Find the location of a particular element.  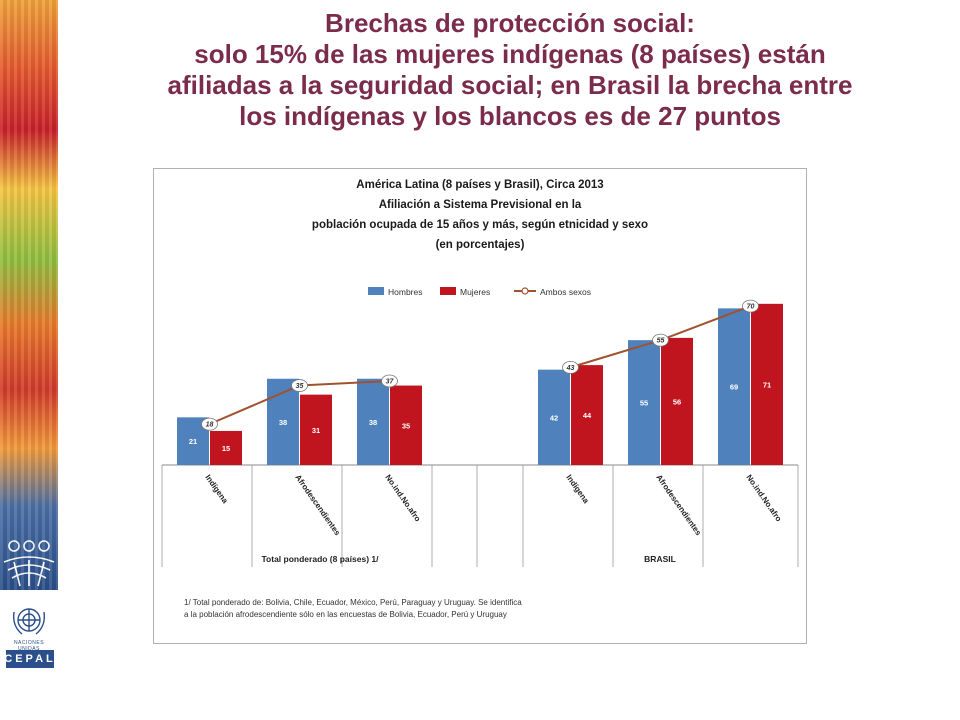

group-label: BRASIL is located at coordinates (660, 559).